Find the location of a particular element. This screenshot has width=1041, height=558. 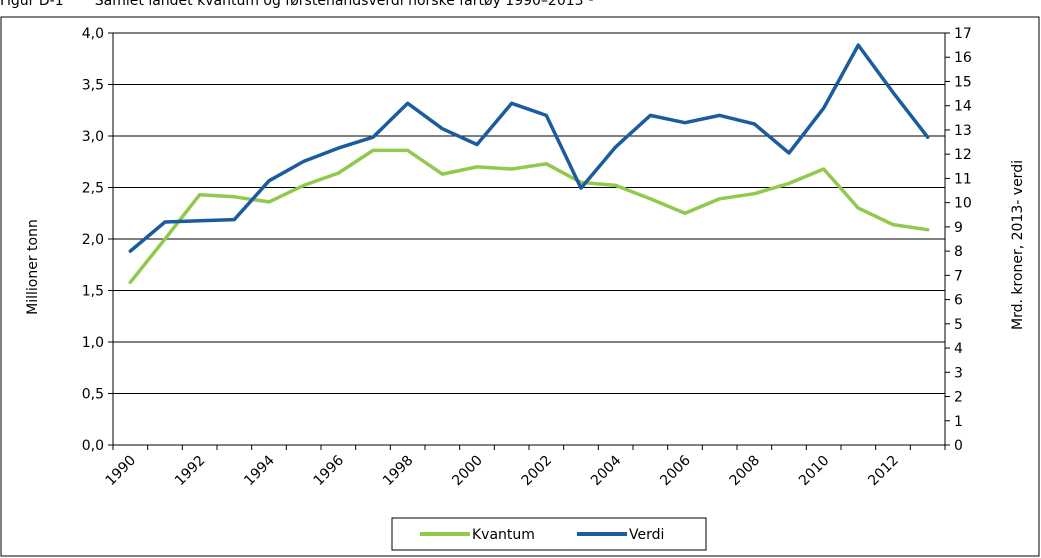

right-tick-label: 5 is located at coordinates (958, 325).